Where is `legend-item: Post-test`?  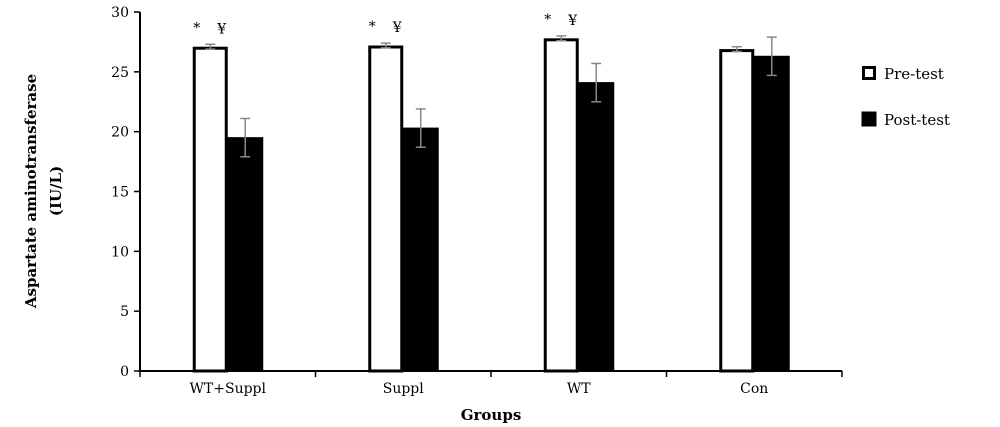 legend-item: Post-test is located at coordinates (905, 120).